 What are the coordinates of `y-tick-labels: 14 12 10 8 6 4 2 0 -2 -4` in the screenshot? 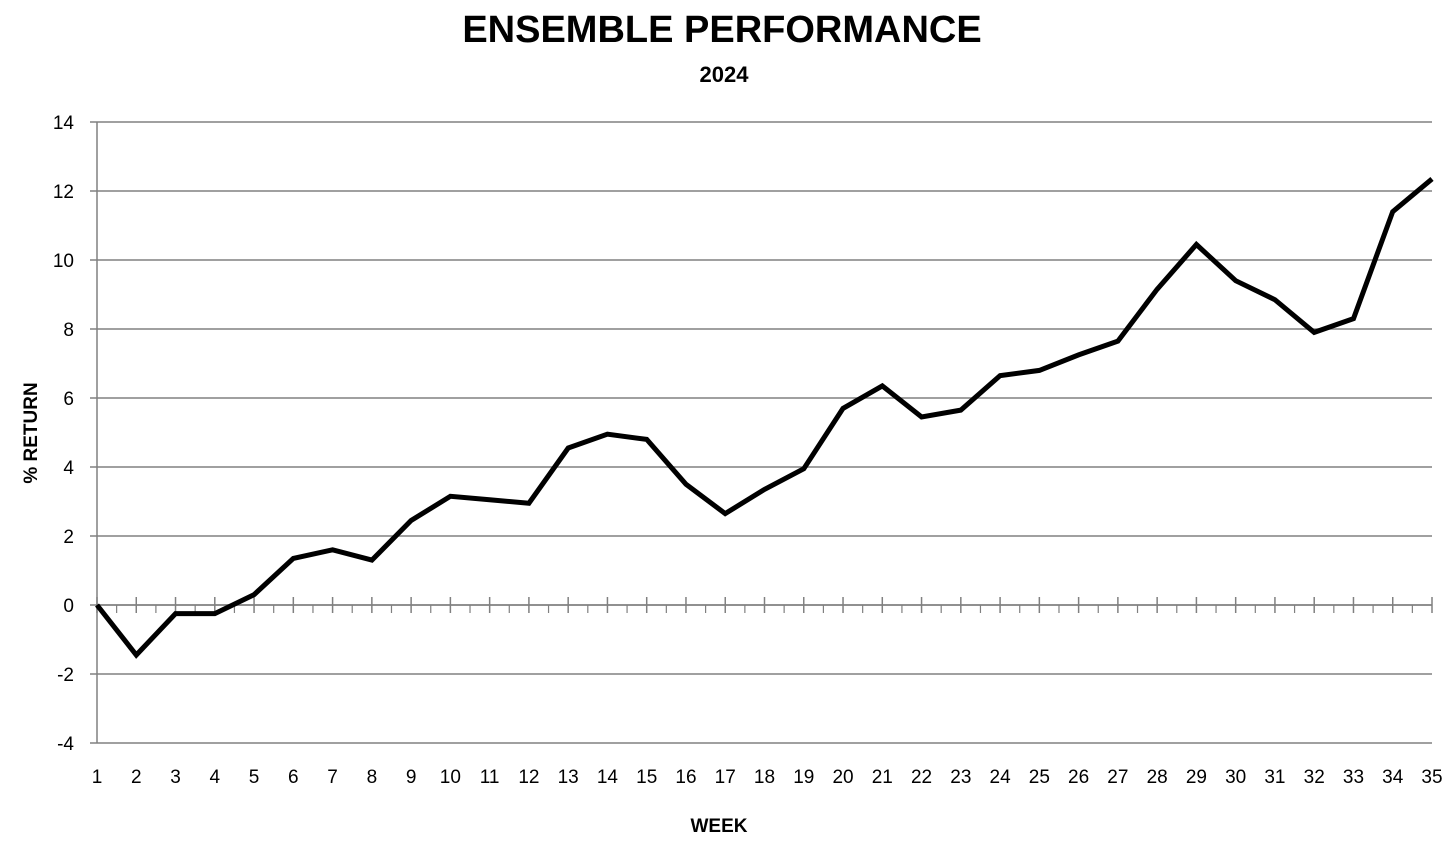 It's located at (64, 434).